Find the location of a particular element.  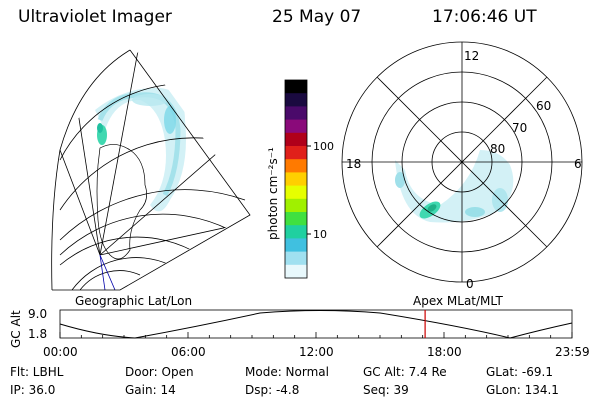

map-label-geographic: Geographic Lat/Lon is located at coordinates (133, 301).